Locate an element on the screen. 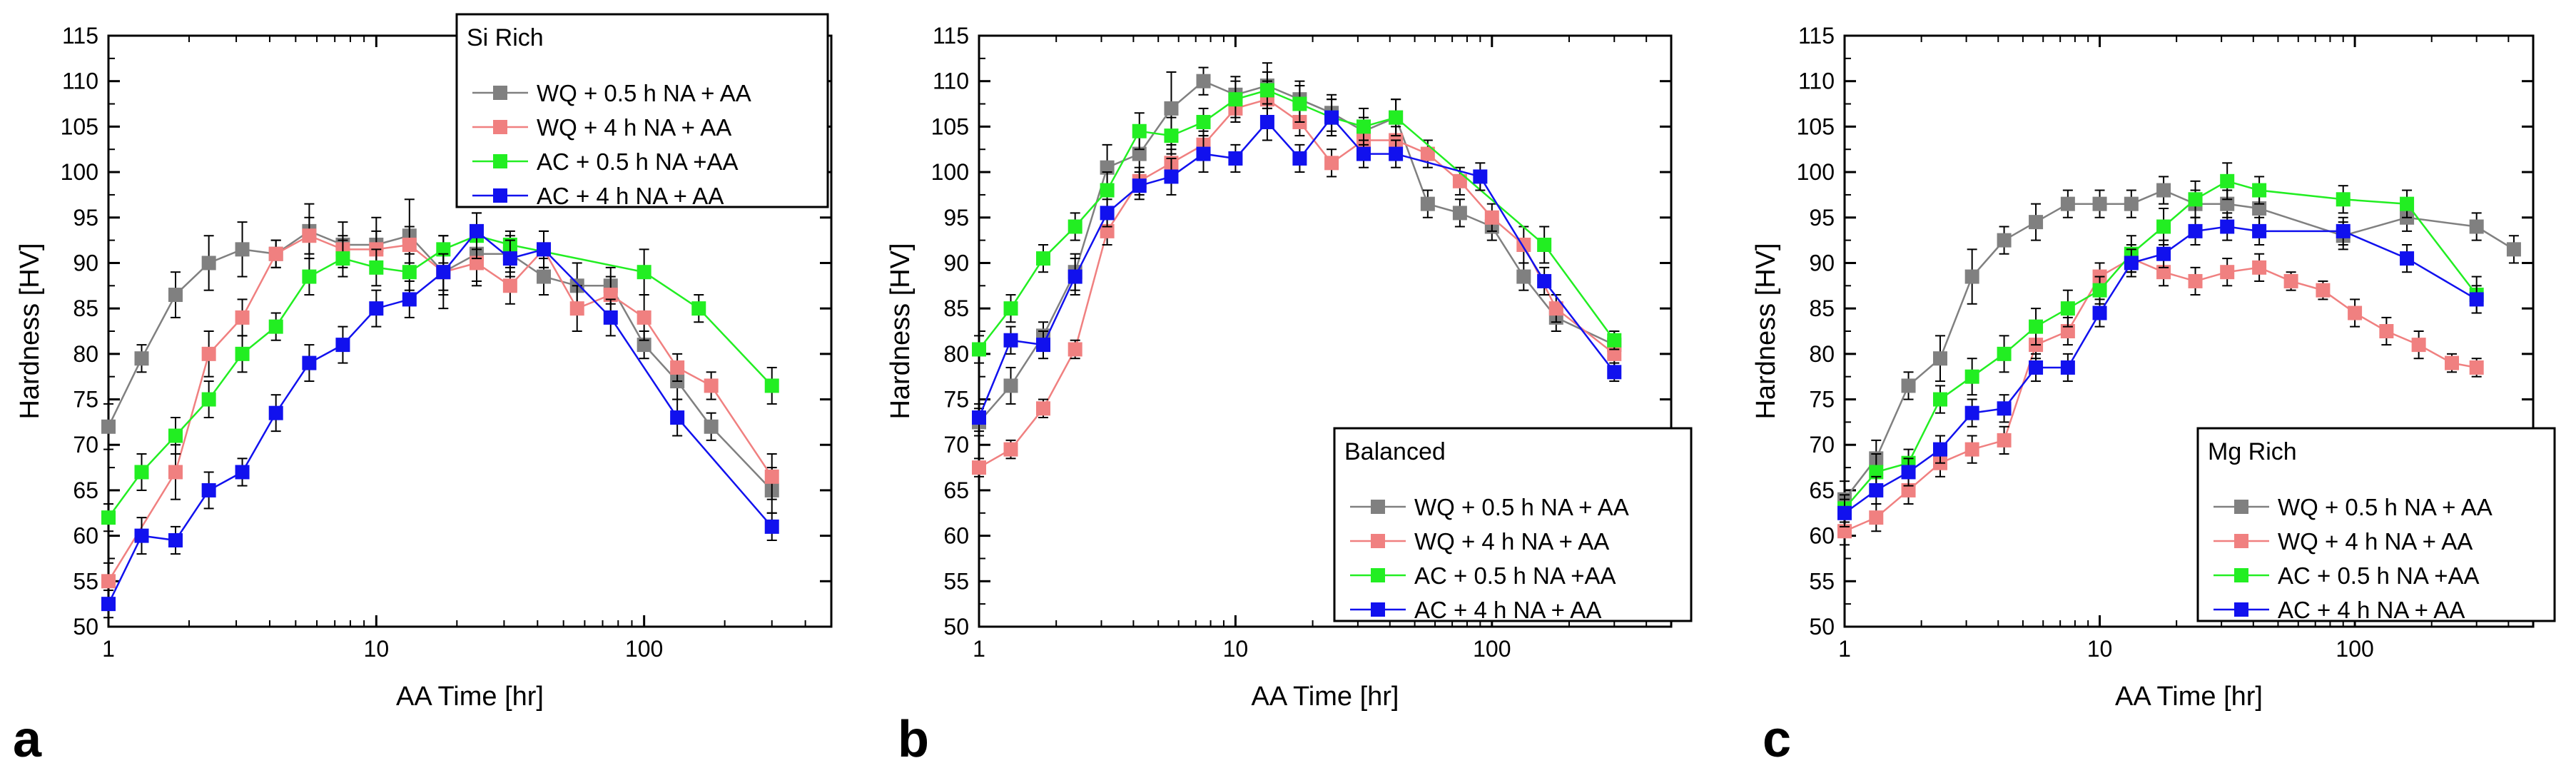 Image resolution: width=2576 pixels, height=773 pixels. series-ac-4-h-na-aa is located at coordinates (2160, 369).